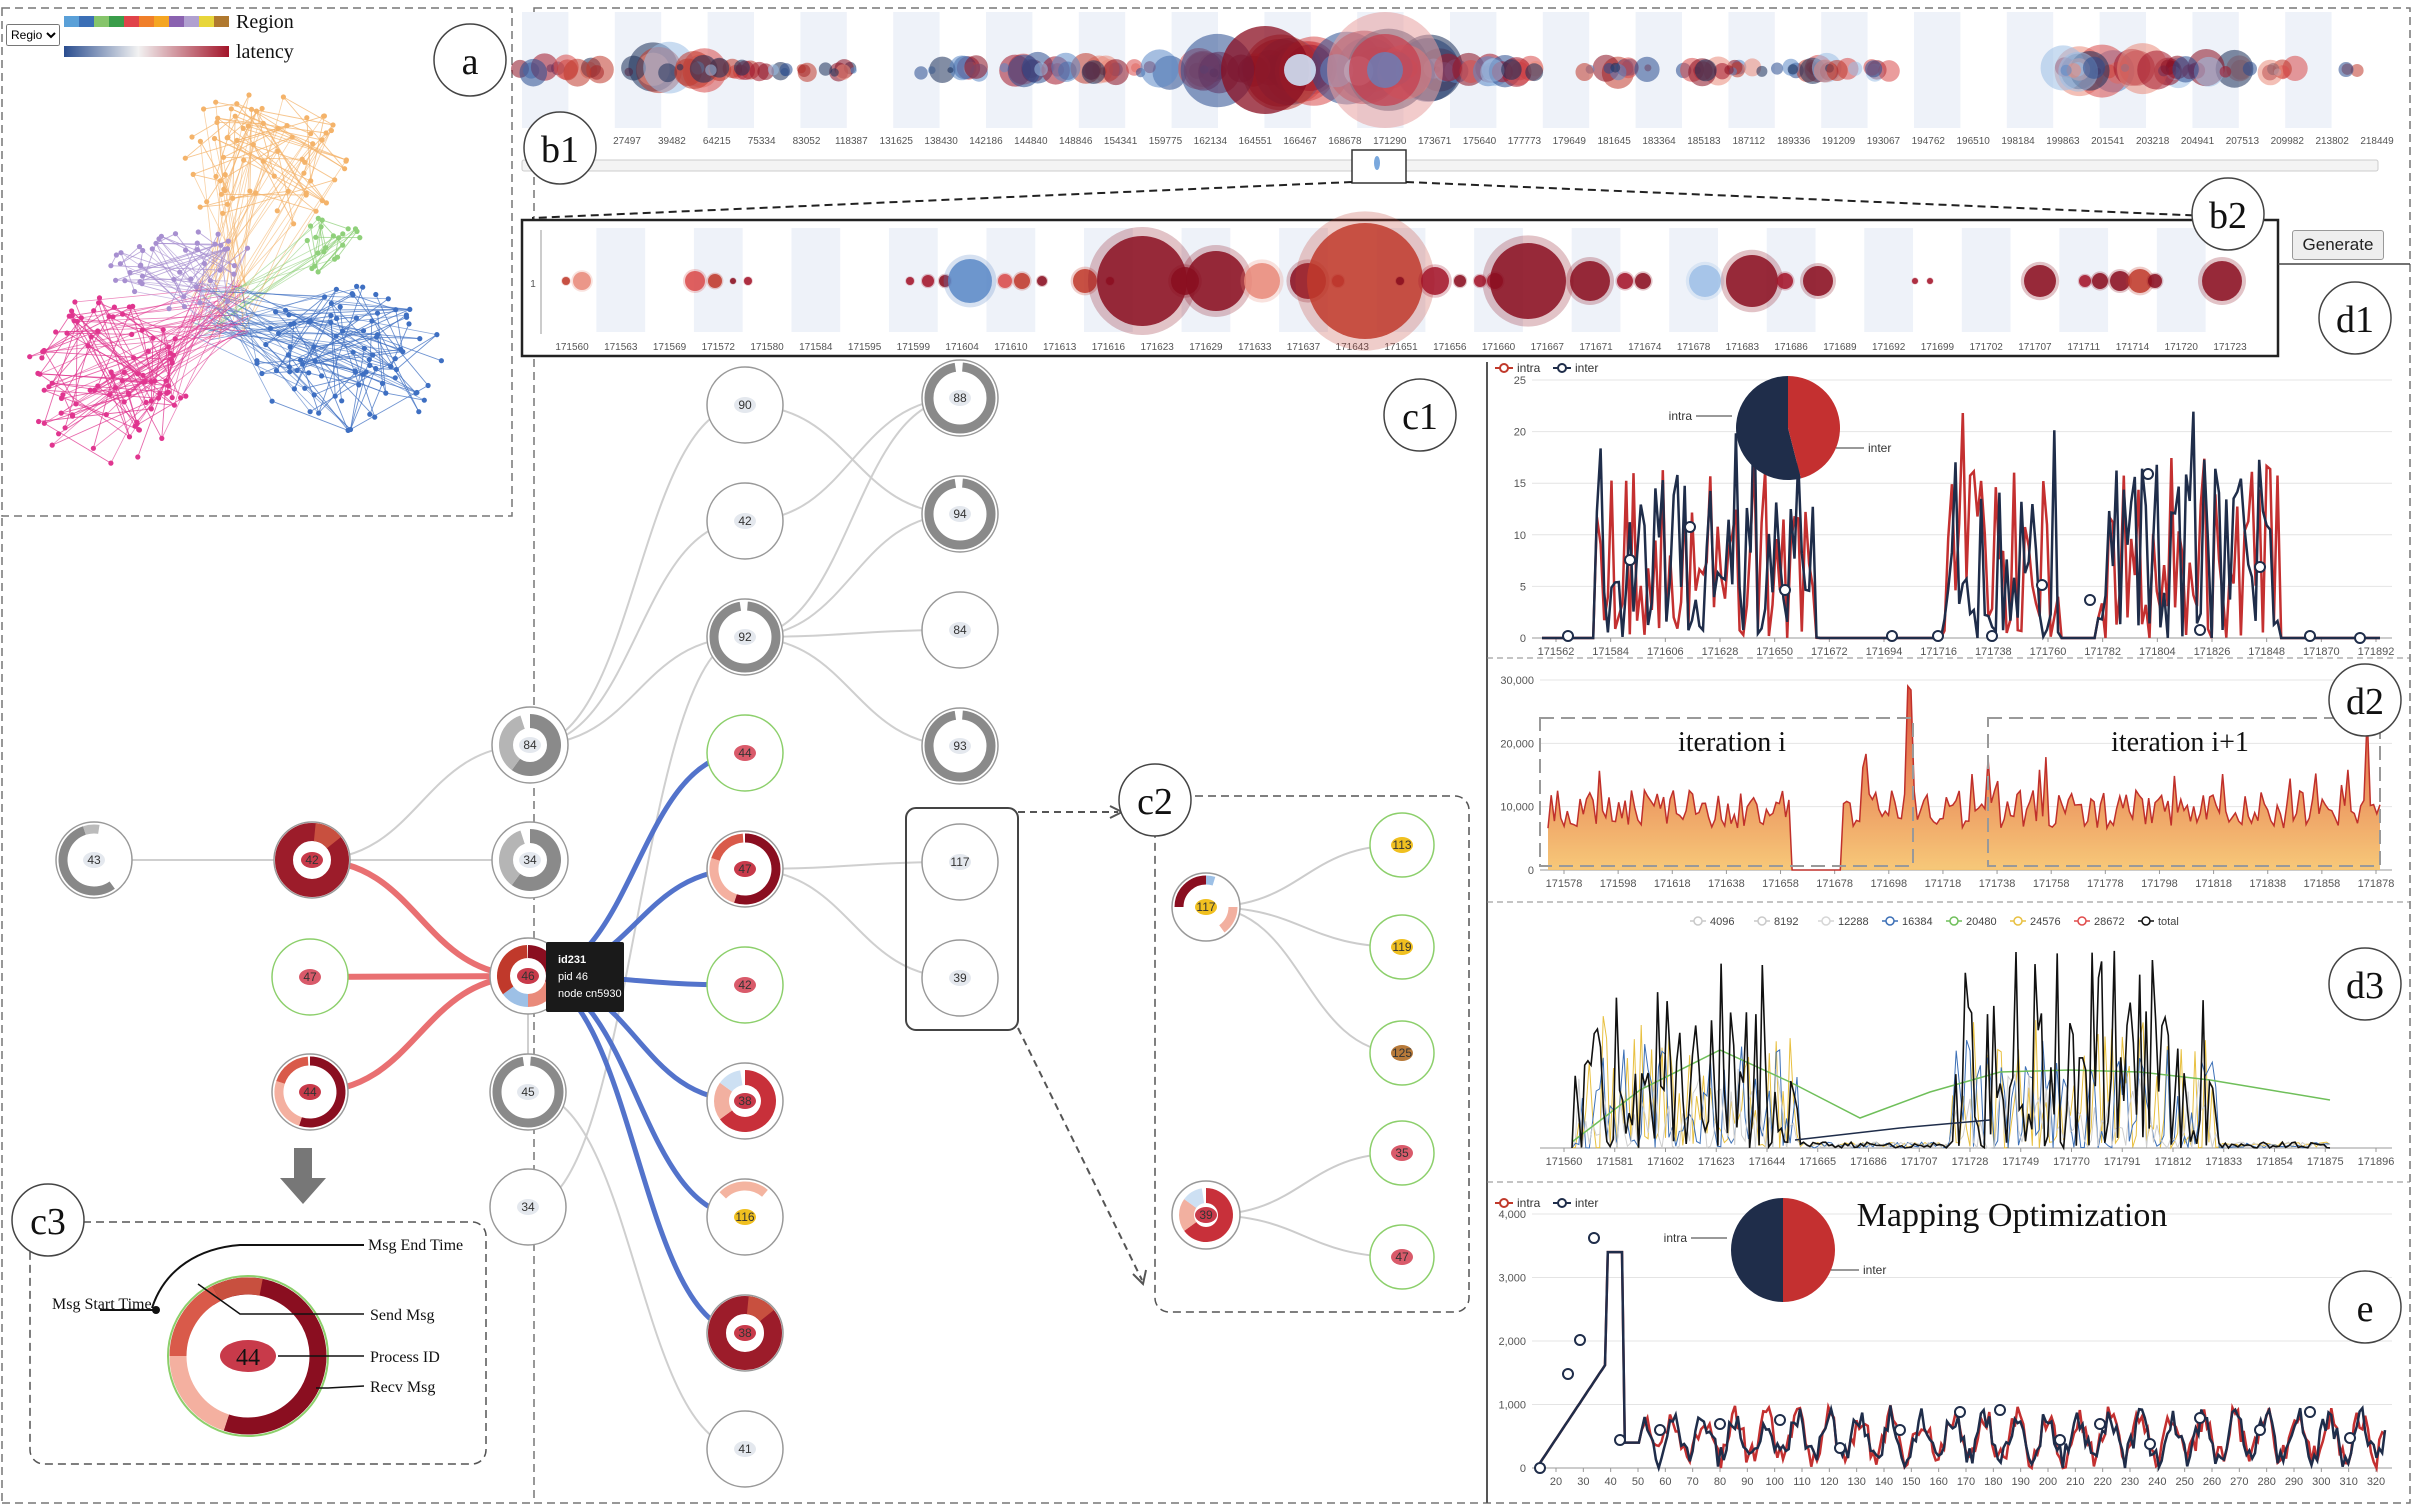 Image resolution: width=2414 pixels, height=1506 pixels. Describe the element at coordinates (33, 35) in the screenshot. I see `region-select: Region` at that location.